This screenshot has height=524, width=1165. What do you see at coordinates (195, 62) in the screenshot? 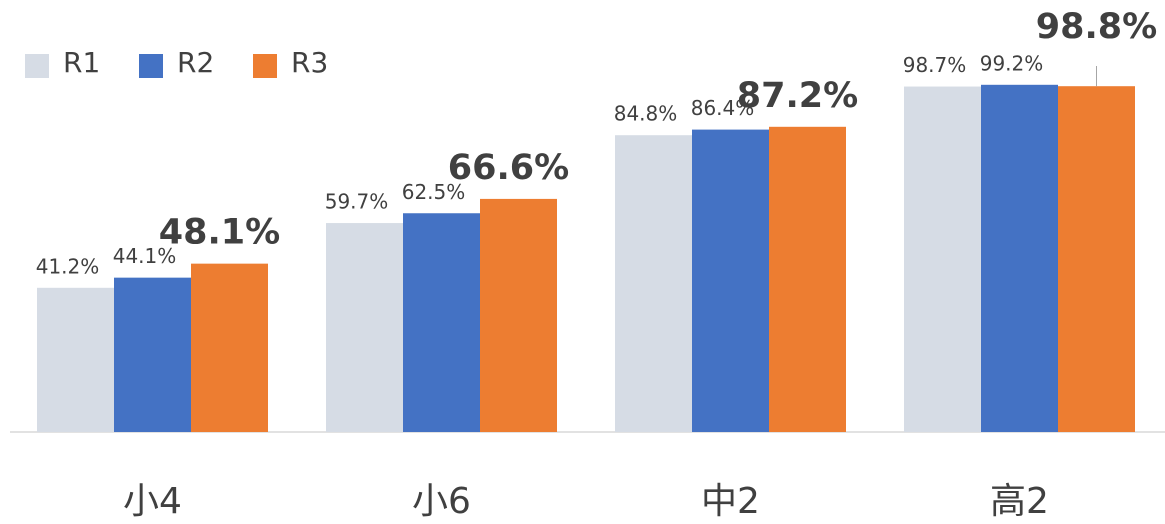
I see `legend-label: R2` at bounding box center [195, 62].